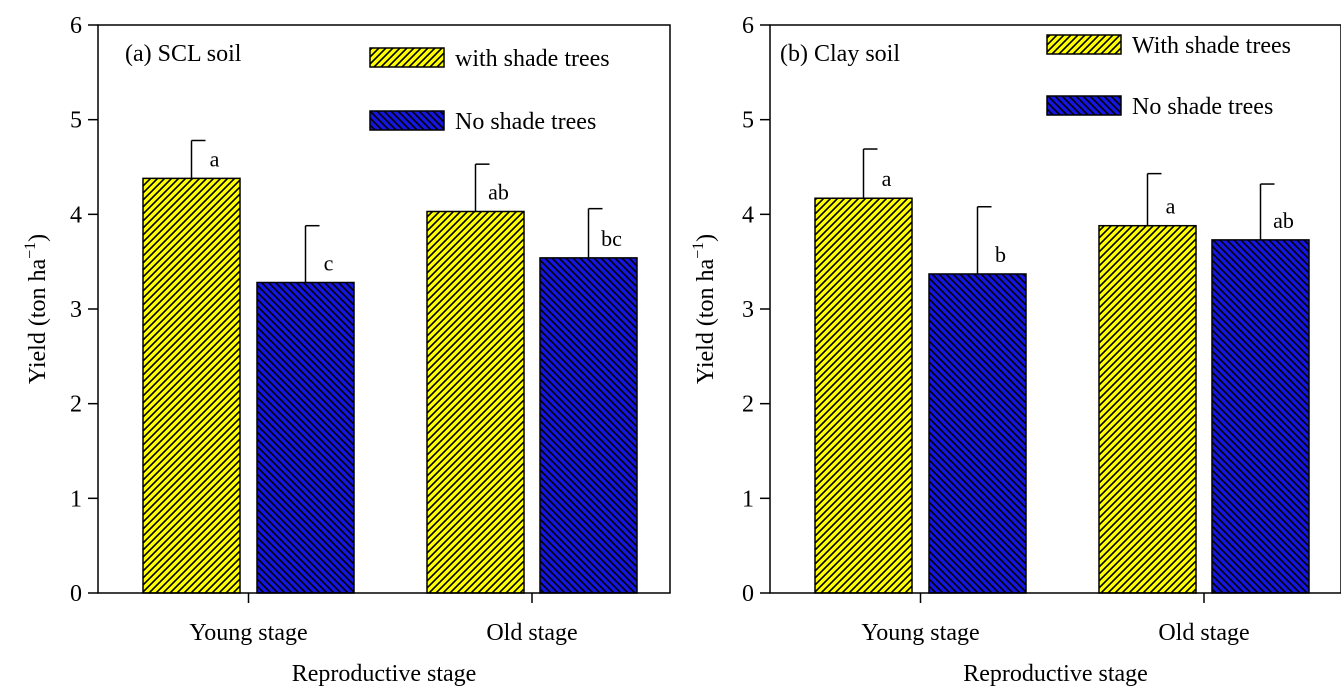  Describe the element at coordinates (840, 54) in the screenshot. I see `panel-title: (b) Clay soil` at that location.